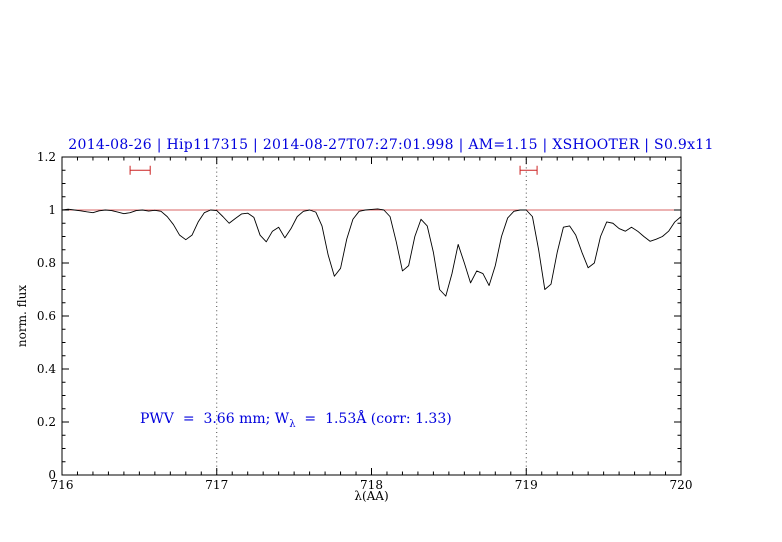 The height and width of the screenshot is (542, 782). What do you see at coordinates (46, 157) in the screenshot?
I see `y-tick-label: 1.2` at bounding box center [46, 157].